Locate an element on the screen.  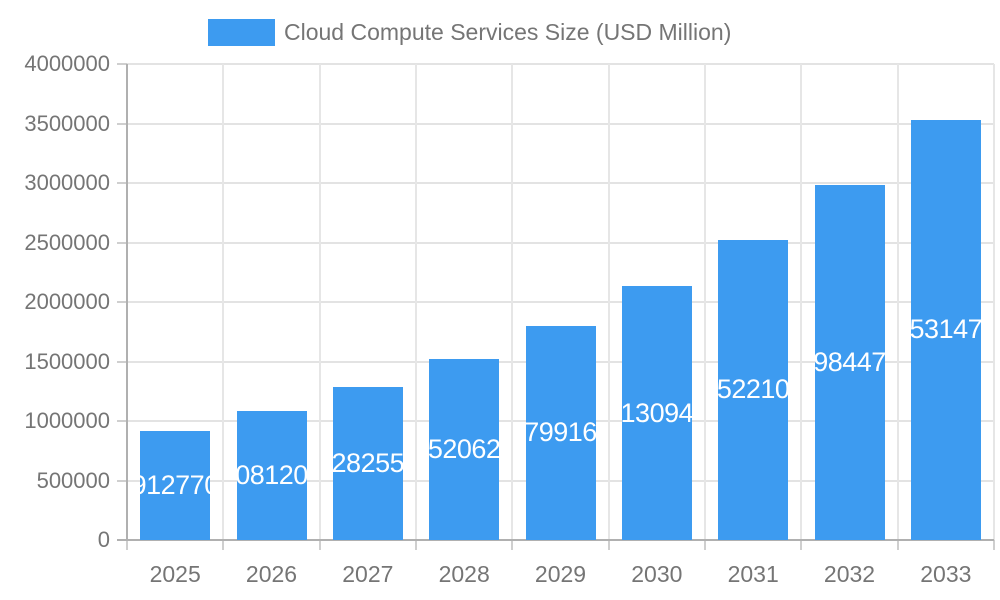
bar-value-label: 3531473 is located at coordinates (945, 329).